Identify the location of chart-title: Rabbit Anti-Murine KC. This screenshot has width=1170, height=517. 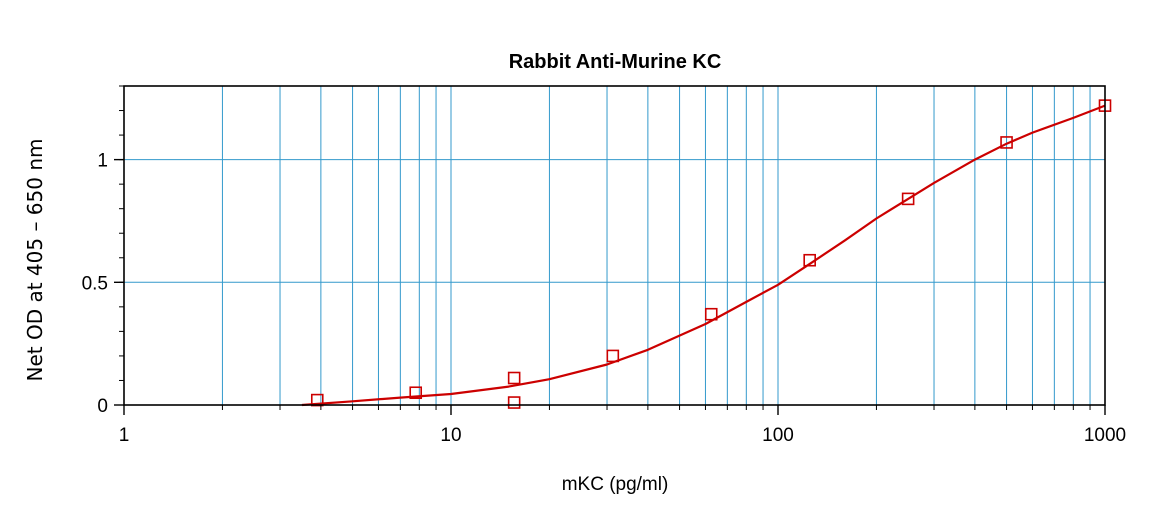
(615, 62).